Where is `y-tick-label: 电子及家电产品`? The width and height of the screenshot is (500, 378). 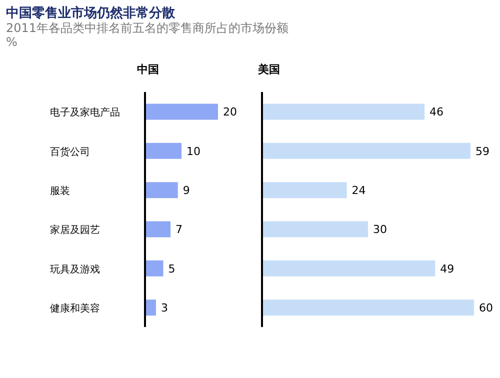 y-tick-label: 电子及家电产品 is located at coordinates (85, 112).